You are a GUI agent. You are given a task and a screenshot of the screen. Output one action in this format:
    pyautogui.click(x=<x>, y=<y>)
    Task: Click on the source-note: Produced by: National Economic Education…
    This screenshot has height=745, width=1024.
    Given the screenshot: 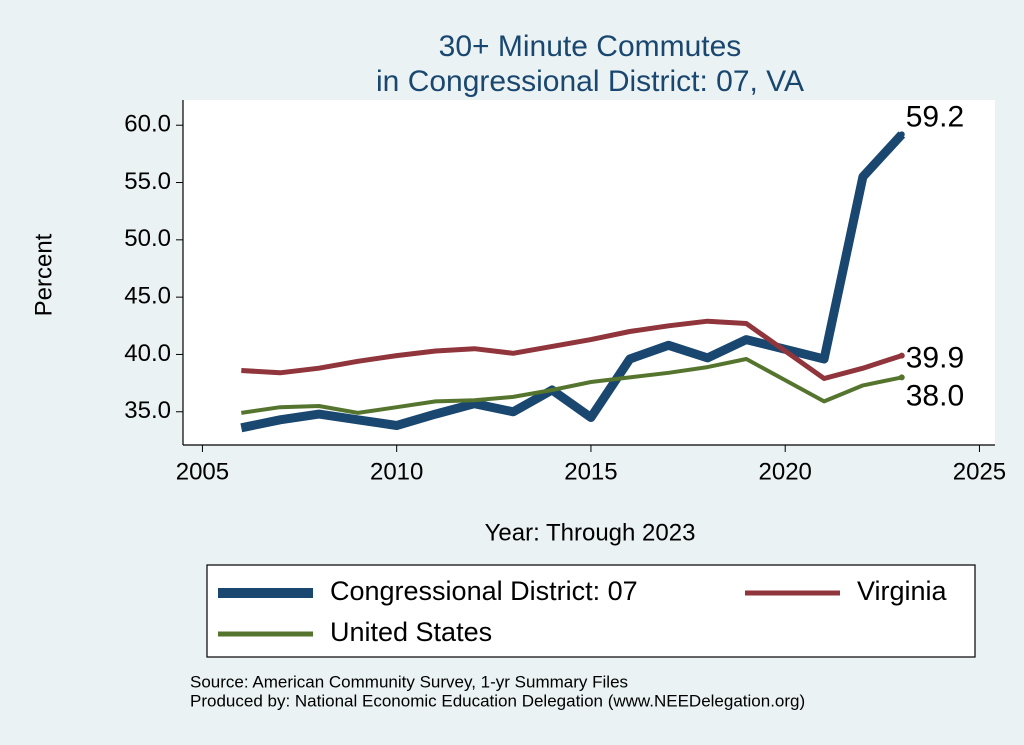 What is the action you would take?
    pyautogui.click(x=497, y=700)
    